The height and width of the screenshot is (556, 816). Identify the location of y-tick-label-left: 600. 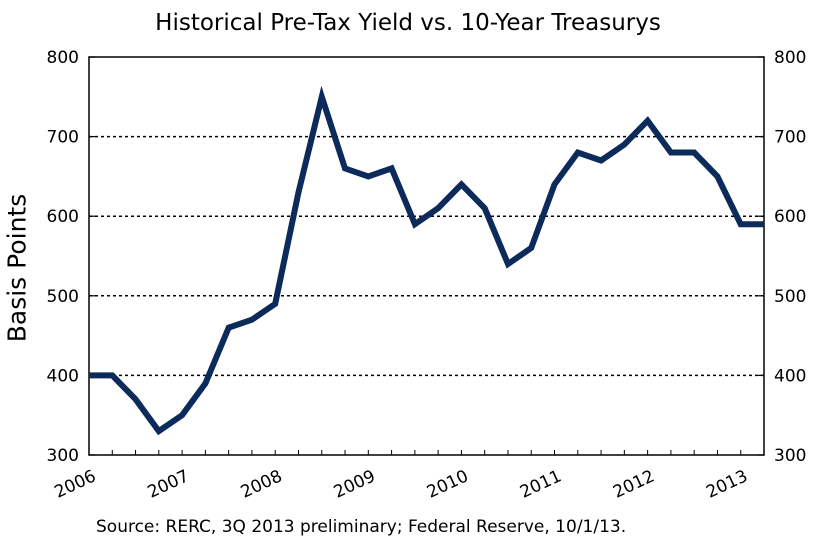
(63, 217).